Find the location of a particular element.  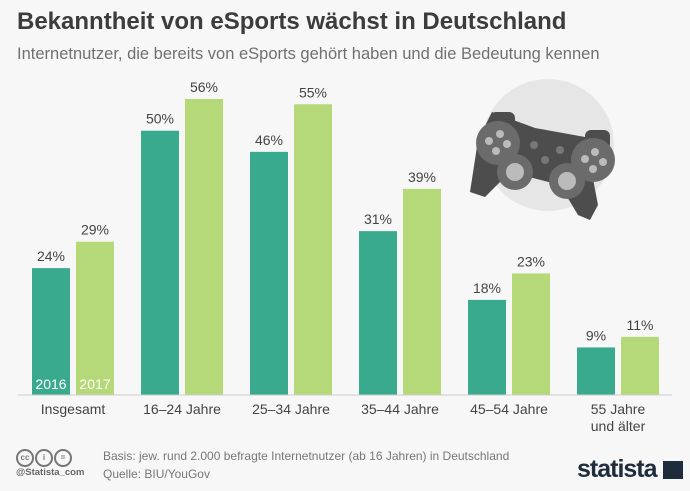

gamepad-icon is located at coordinates (542, 149).